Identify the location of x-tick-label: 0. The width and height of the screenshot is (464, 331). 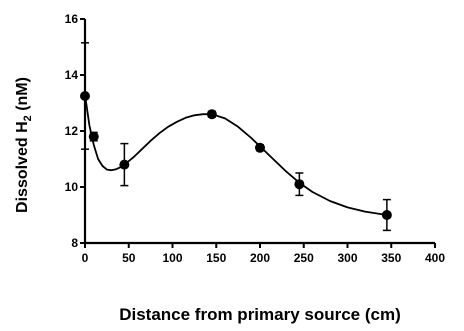
(85, 258).